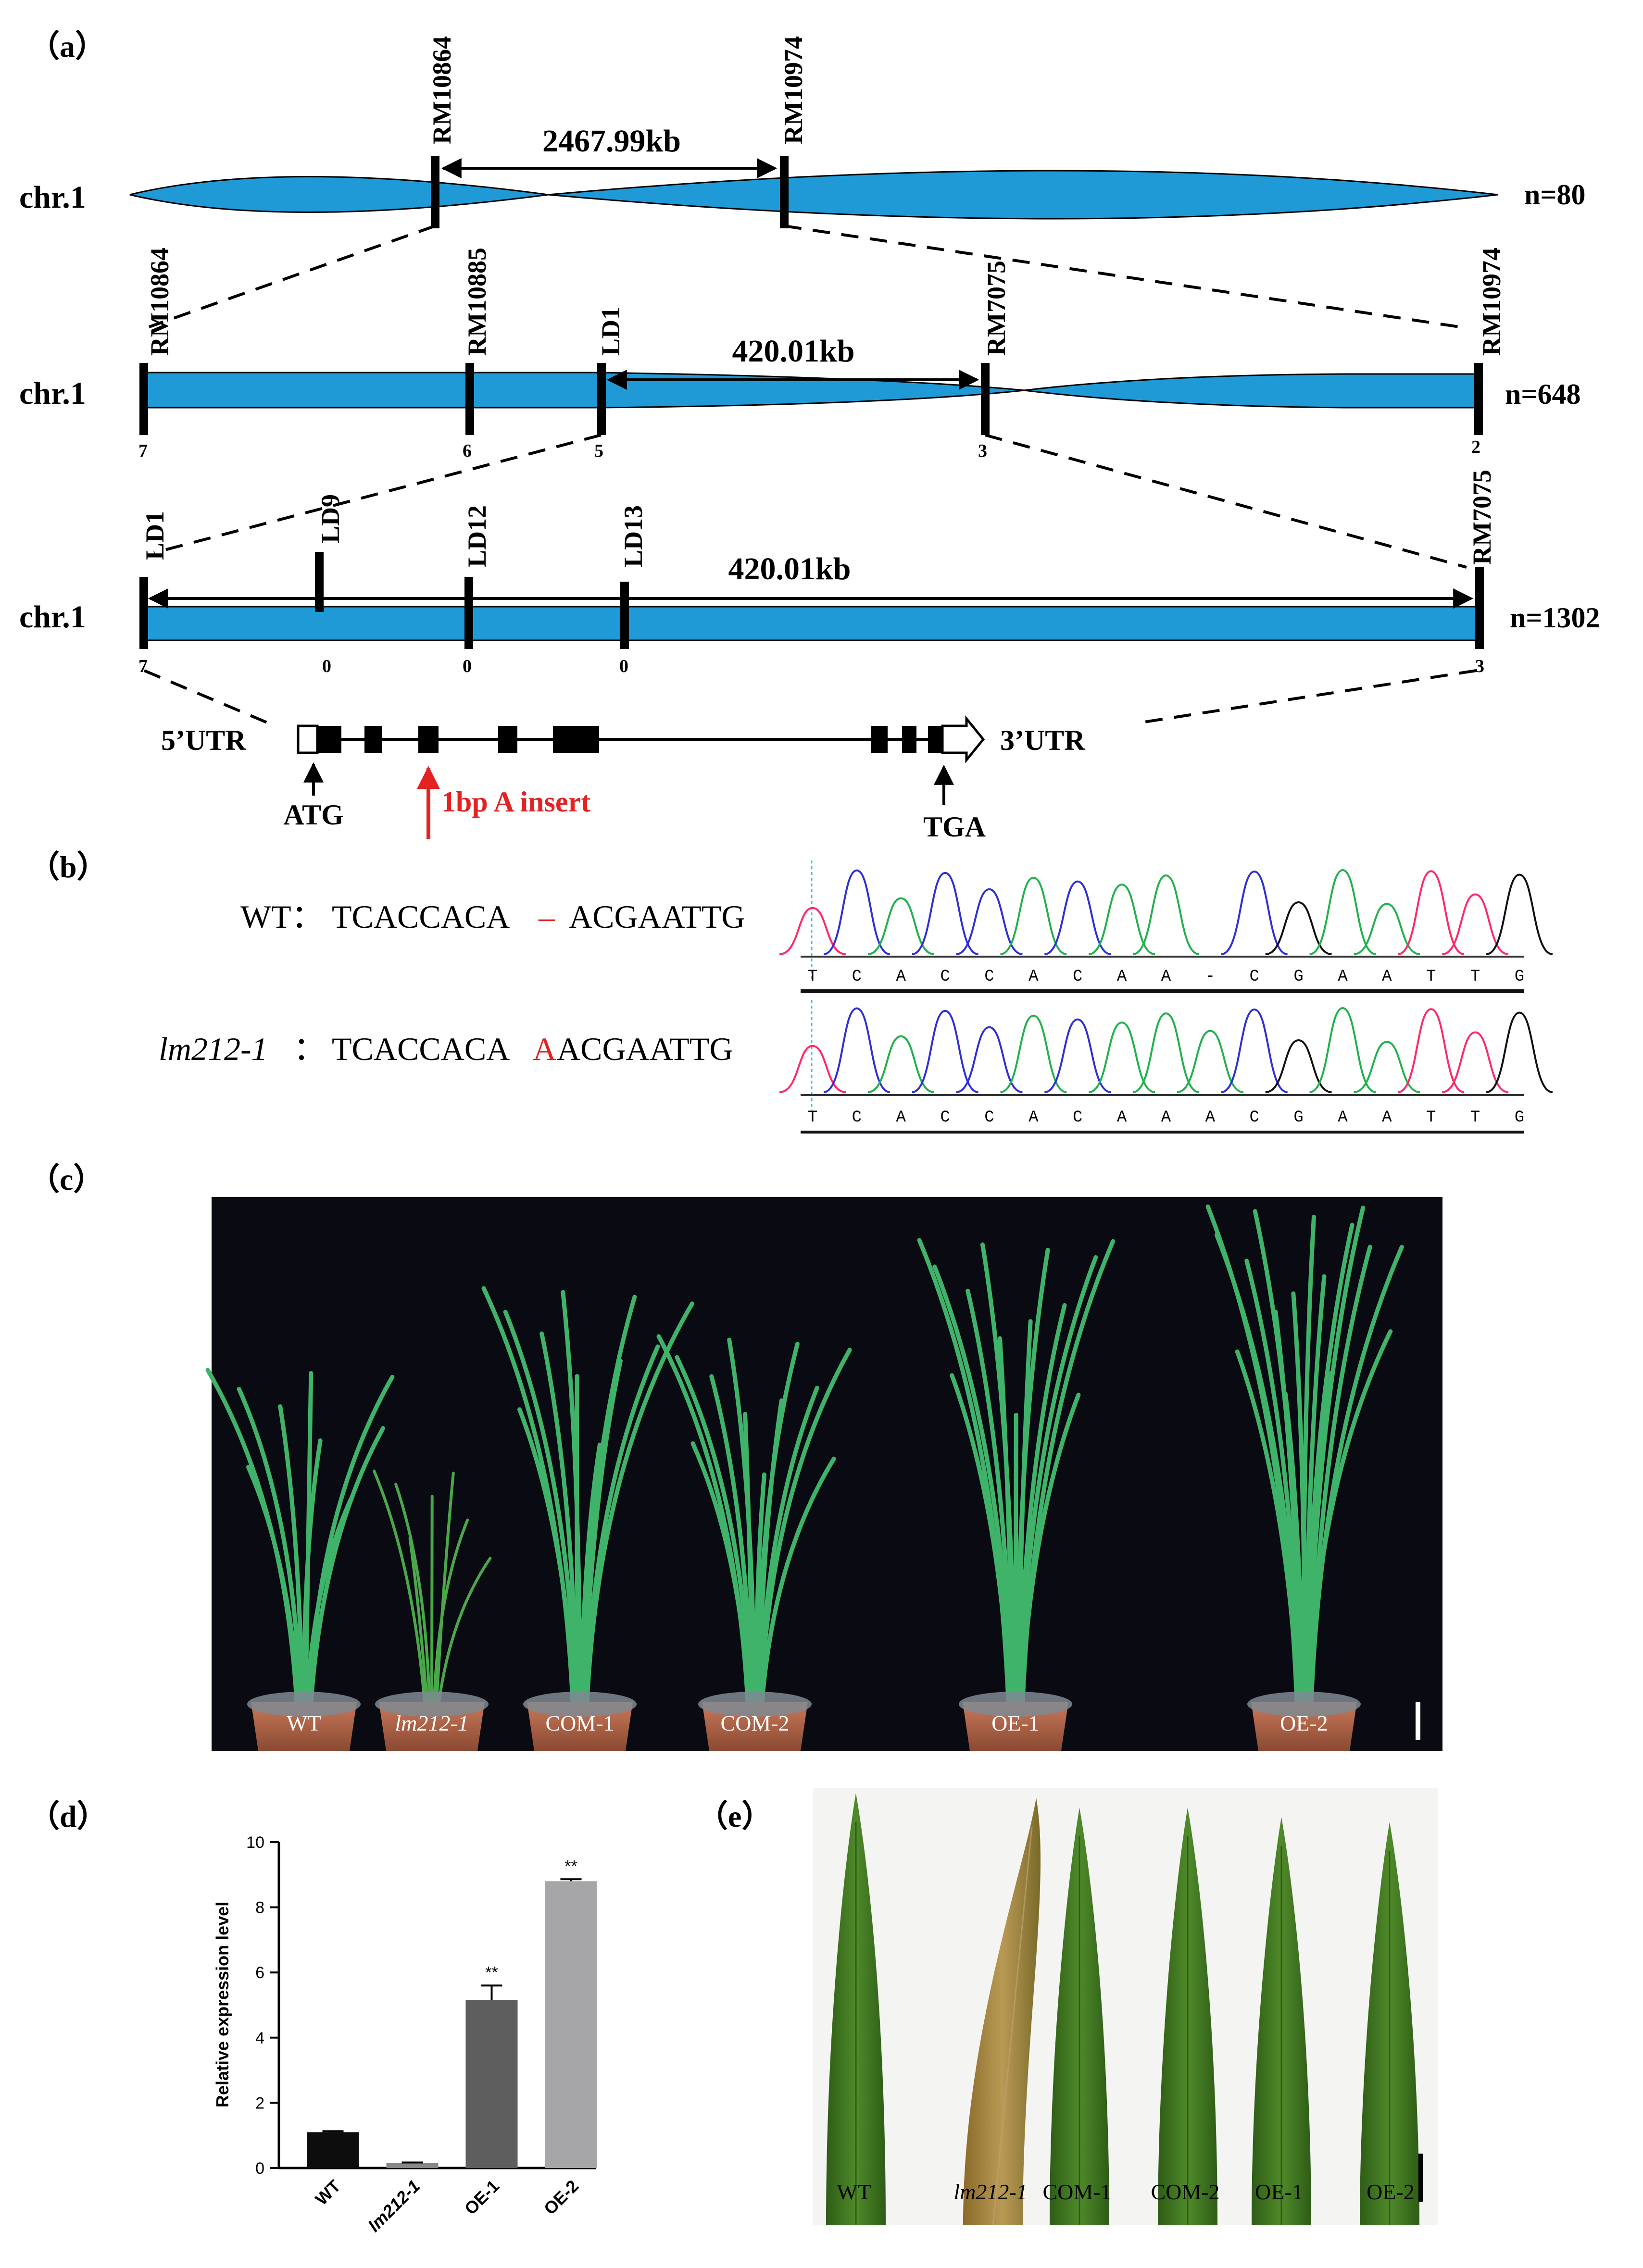 The image size is (1643, 2268). What do you see at coordinates (598, 451) in the screenshot?
I see `recombinant-count: 5` at bounding box center [598, 451].